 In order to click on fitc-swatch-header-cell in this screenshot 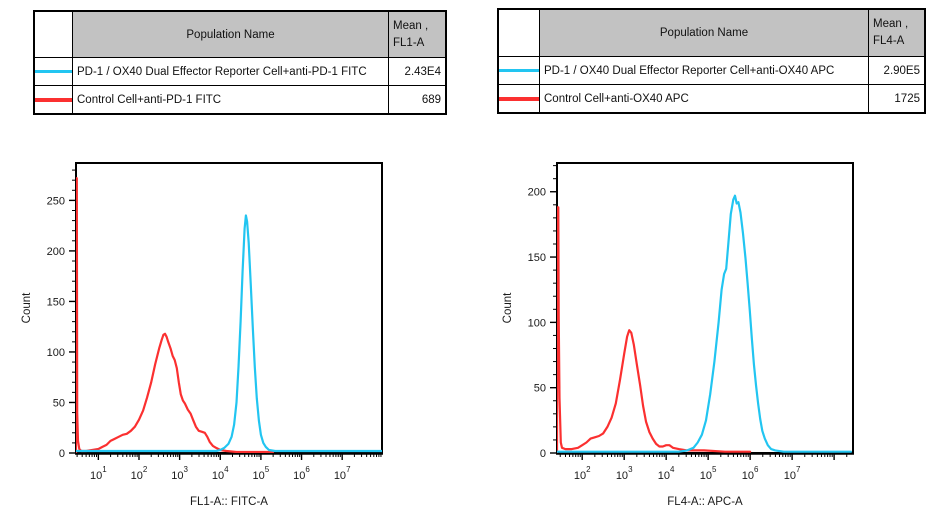, I will do `click(53, 34)`.